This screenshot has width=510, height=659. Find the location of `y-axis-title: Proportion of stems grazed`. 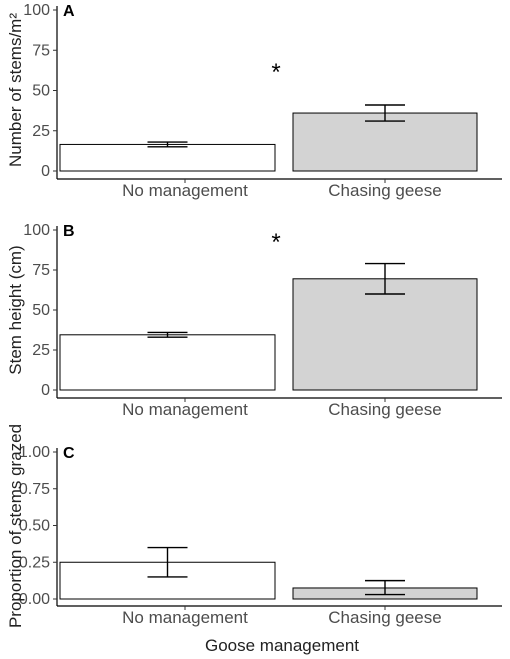

y-axis-title: Proportion of stems grazed is located at coordinates (15, 526).